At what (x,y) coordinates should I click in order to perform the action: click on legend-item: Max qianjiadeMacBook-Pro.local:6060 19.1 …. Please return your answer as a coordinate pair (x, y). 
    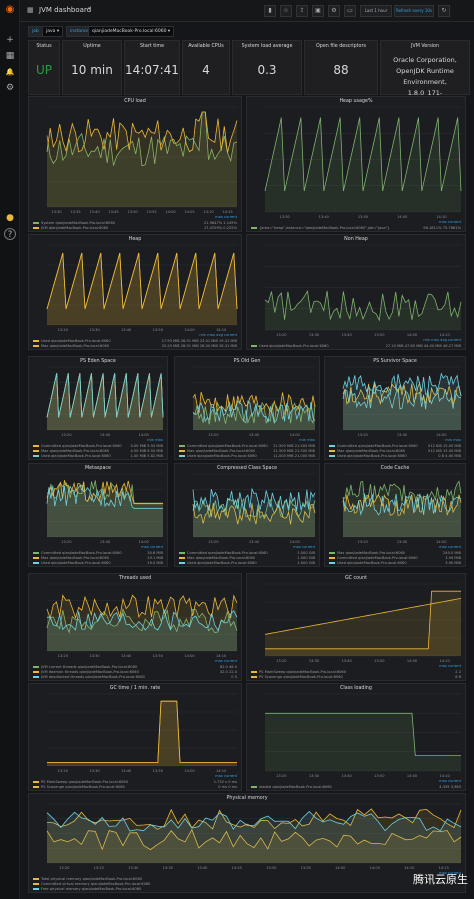
    Looking at the image, I should click on (98, 558).